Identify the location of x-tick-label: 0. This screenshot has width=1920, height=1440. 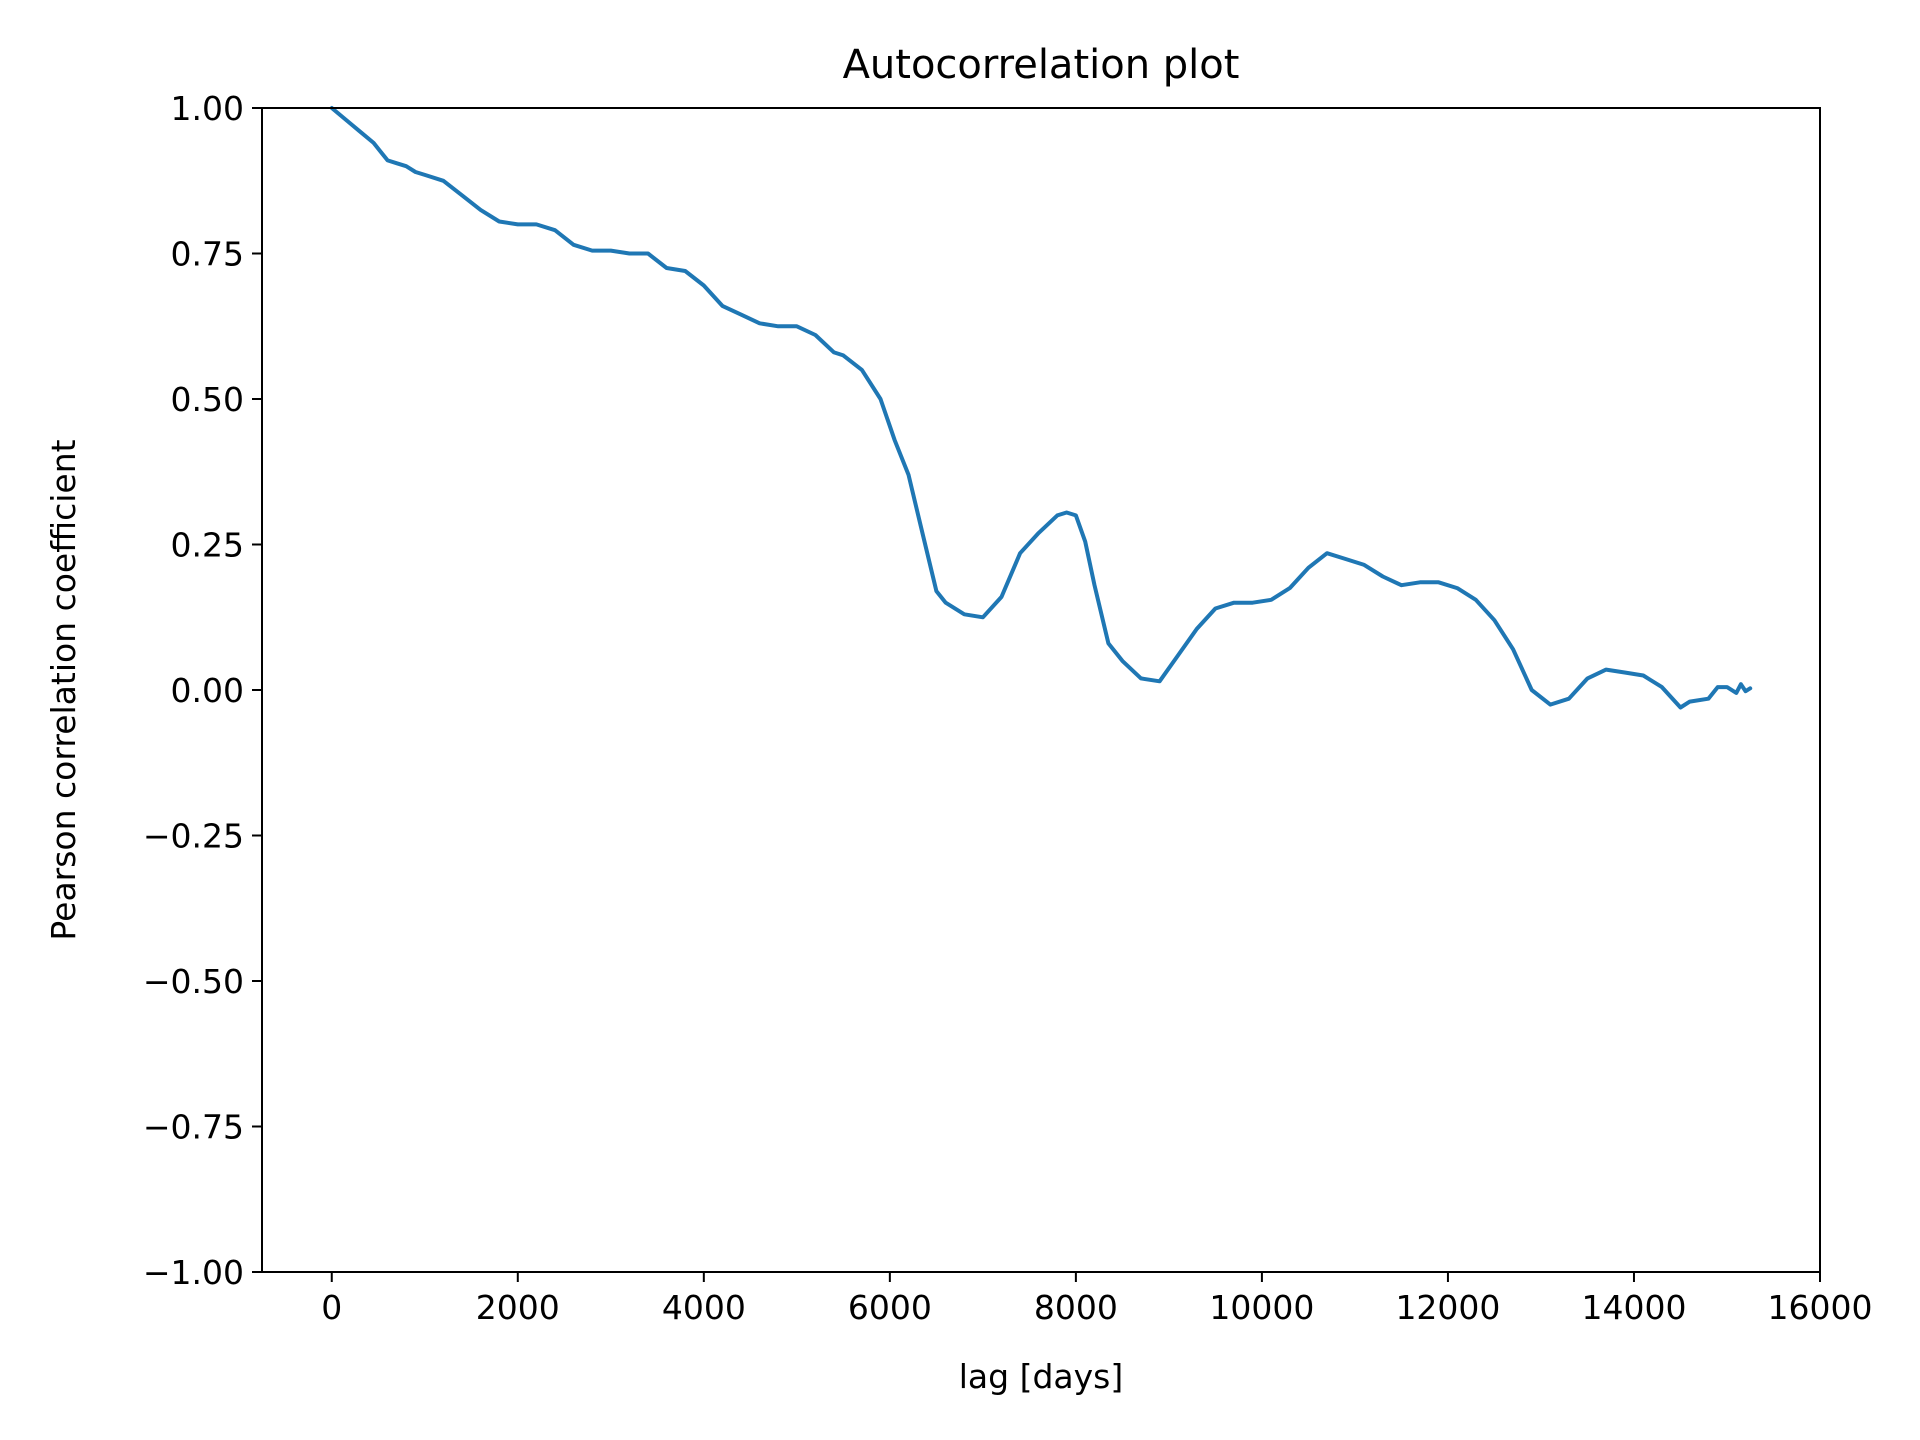
(331, 1307).